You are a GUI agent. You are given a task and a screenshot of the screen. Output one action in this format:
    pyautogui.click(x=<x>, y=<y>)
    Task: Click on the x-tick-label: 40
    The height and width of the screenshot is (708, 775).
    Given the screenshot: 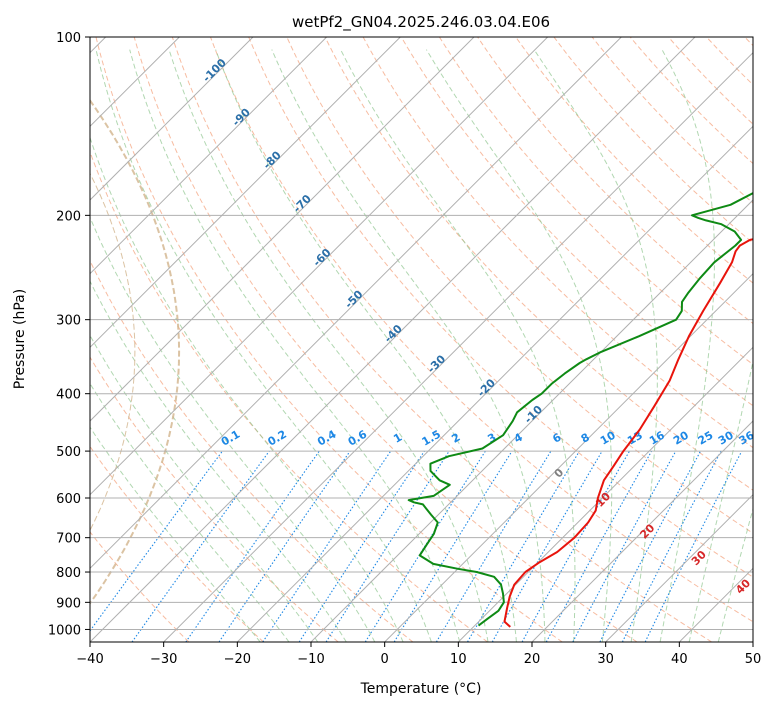 What is the action you would take?
    pyautogui.click(x=679, y=659)
    